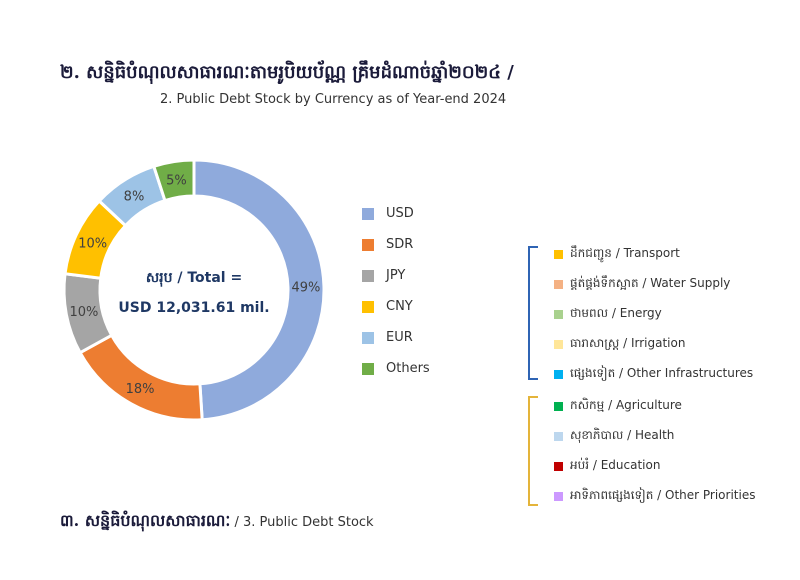 The image size is (800, 580). I want to click on legend-item-others: Others, so click(396, 368).